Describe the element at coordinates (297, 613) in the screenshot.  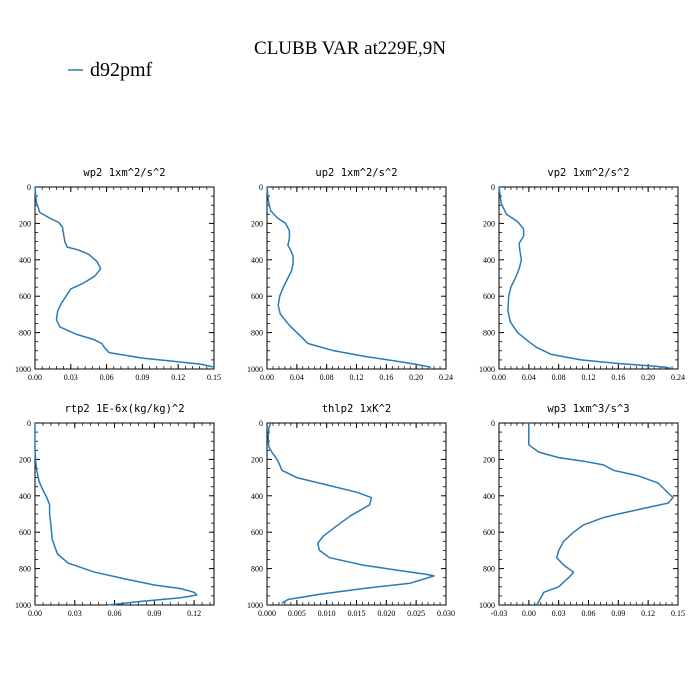
I see `x-tick-label: 0.005` at that location.